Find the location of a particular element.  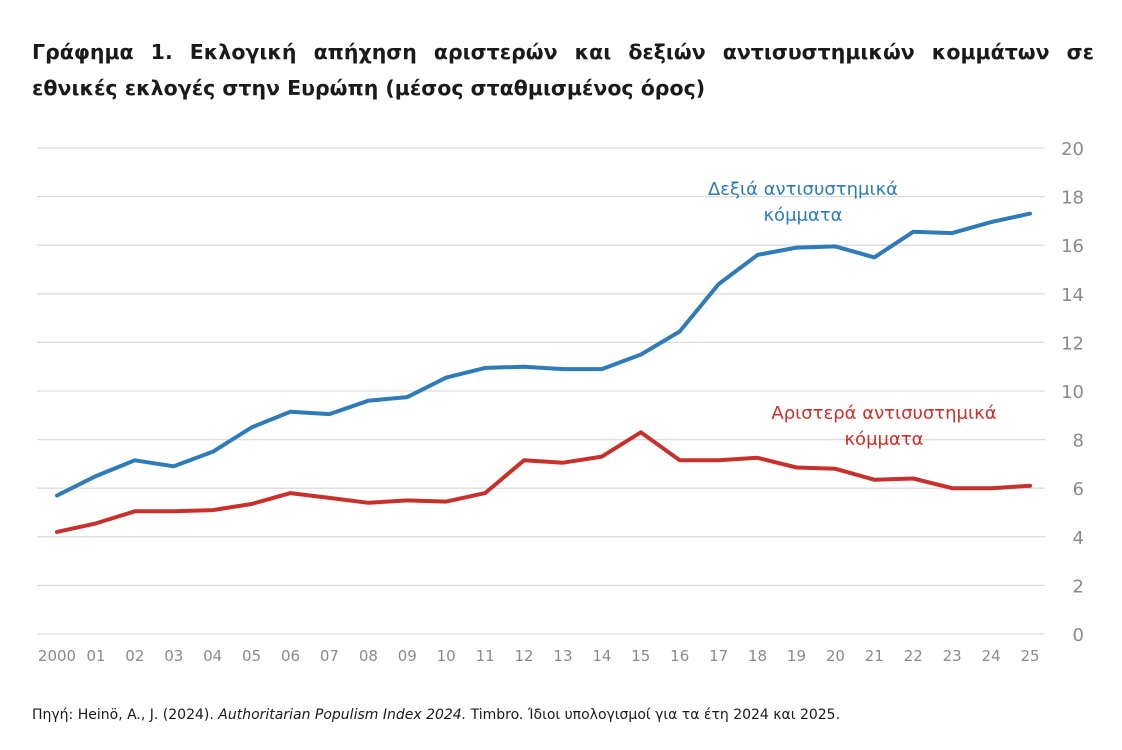

y-tick-label: 14 is located at coordinates (1072, 295).